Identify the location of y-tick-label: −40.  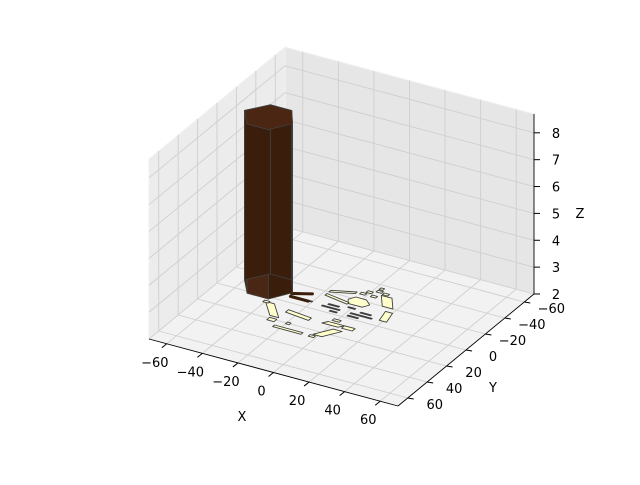
(531, 325).